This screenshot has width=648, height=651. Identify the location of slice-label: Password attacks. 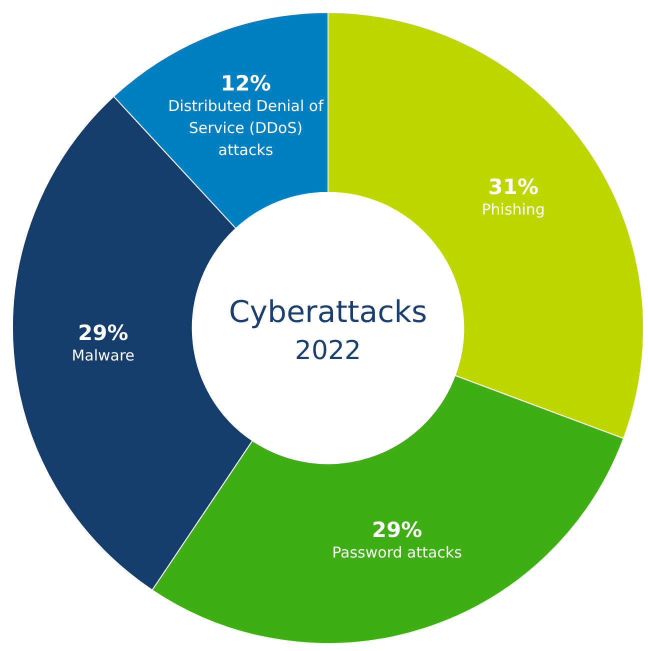
(397, 553).